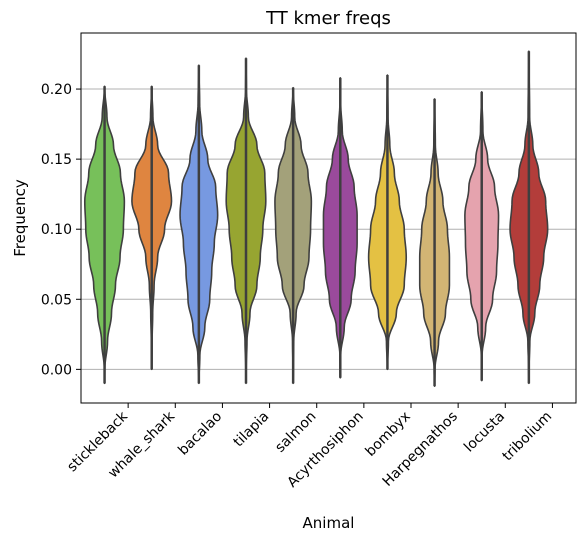 This screenshot has width=586, height=543. Describe the element at coordinates (56, 370) in the screenshot. I see `y-tick-label: 0.00` at that location.